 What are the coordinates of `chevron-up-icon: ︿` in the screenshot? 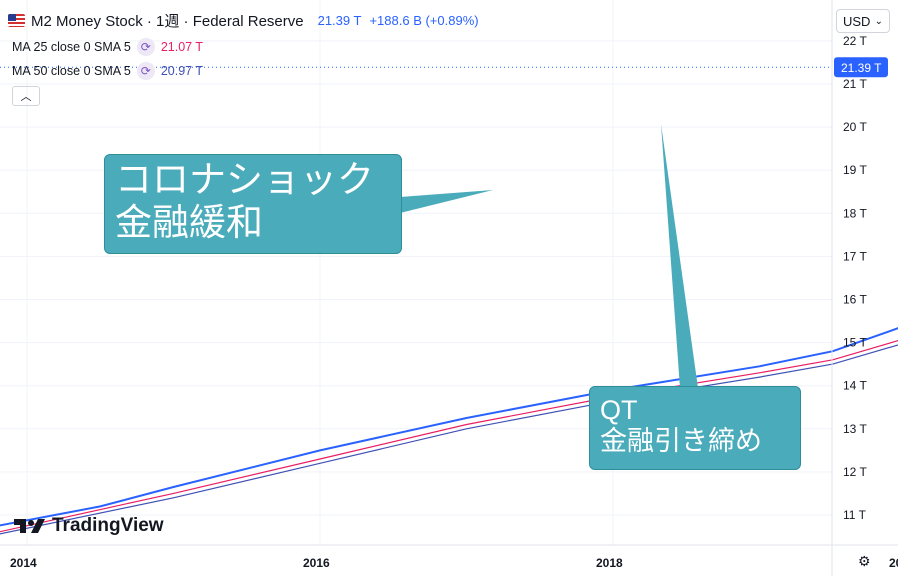 It's located at (26, 97).